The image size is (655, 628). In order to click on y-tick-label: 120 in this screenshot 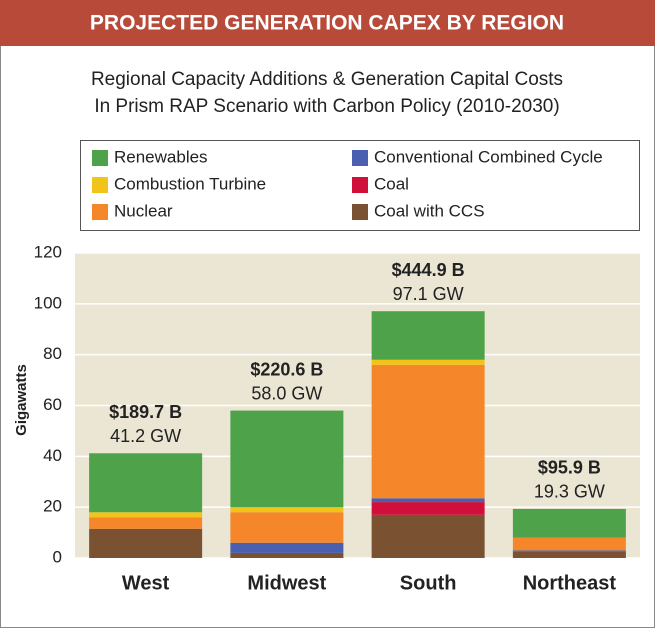, I will do `click(48, 251)`.